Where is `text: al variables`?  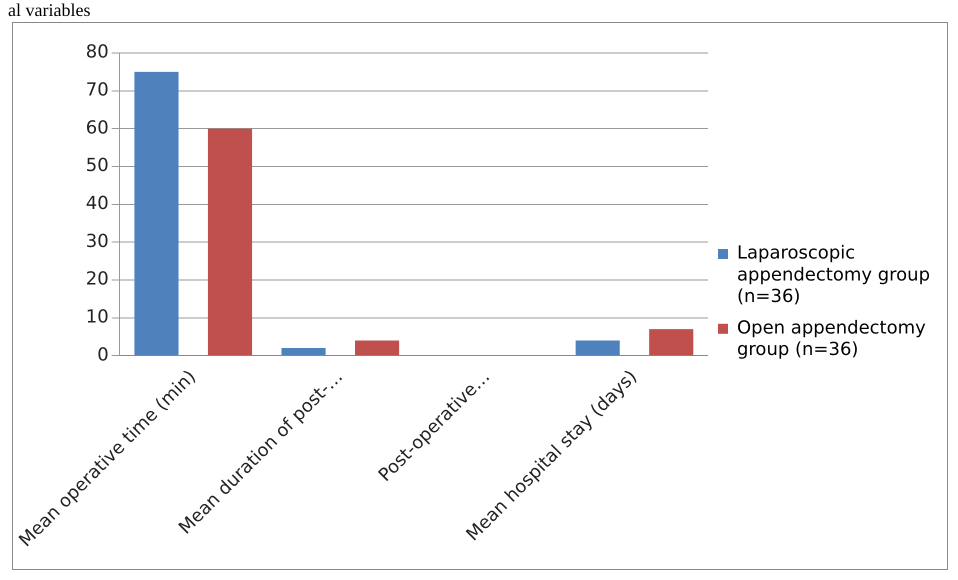 text: al variables is located at coordinates (49, 10).